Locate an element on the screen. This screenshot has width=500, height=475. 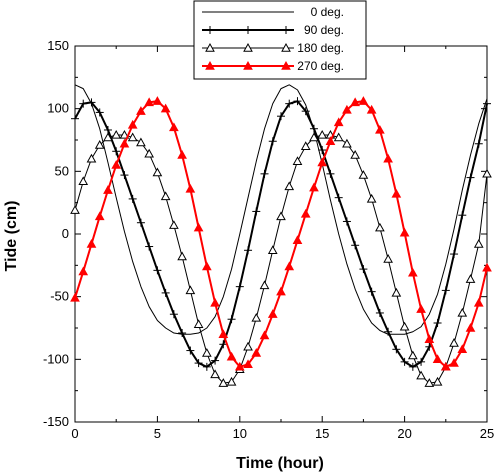
y-tick-label: 0 is located at coordinates (65, 233).